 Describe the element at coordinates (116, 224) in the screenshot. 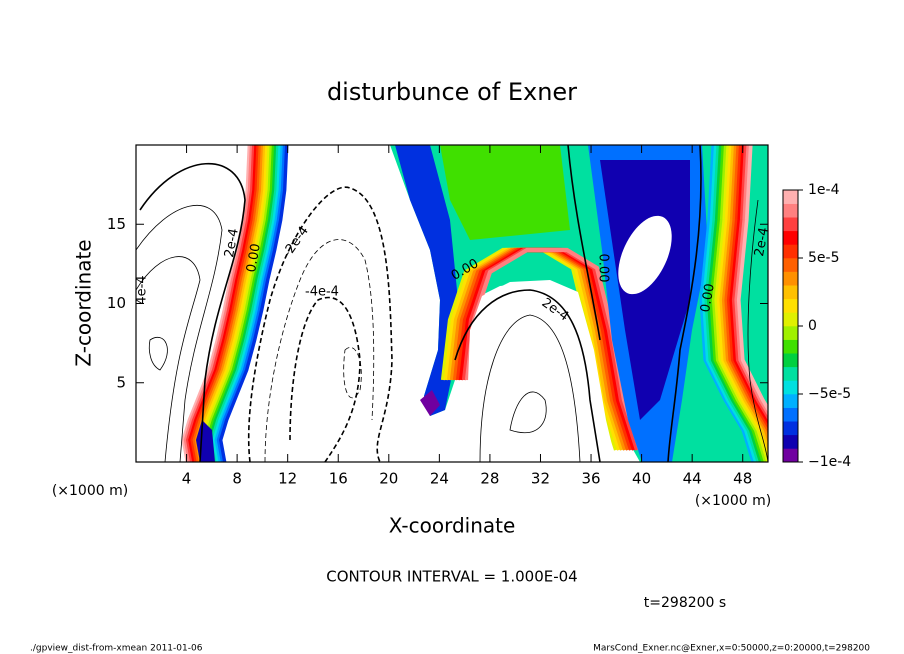

I see `y-tick-label: 15` at that location.